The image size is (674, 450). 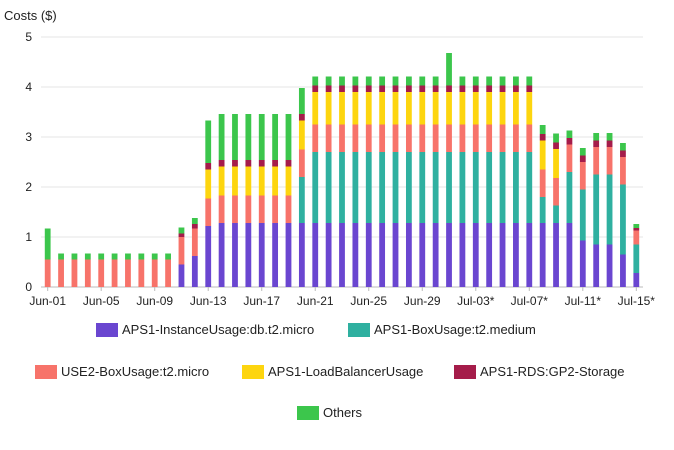 I want to click on x-tick-label: Jun-21, so click(x=315, y=301).